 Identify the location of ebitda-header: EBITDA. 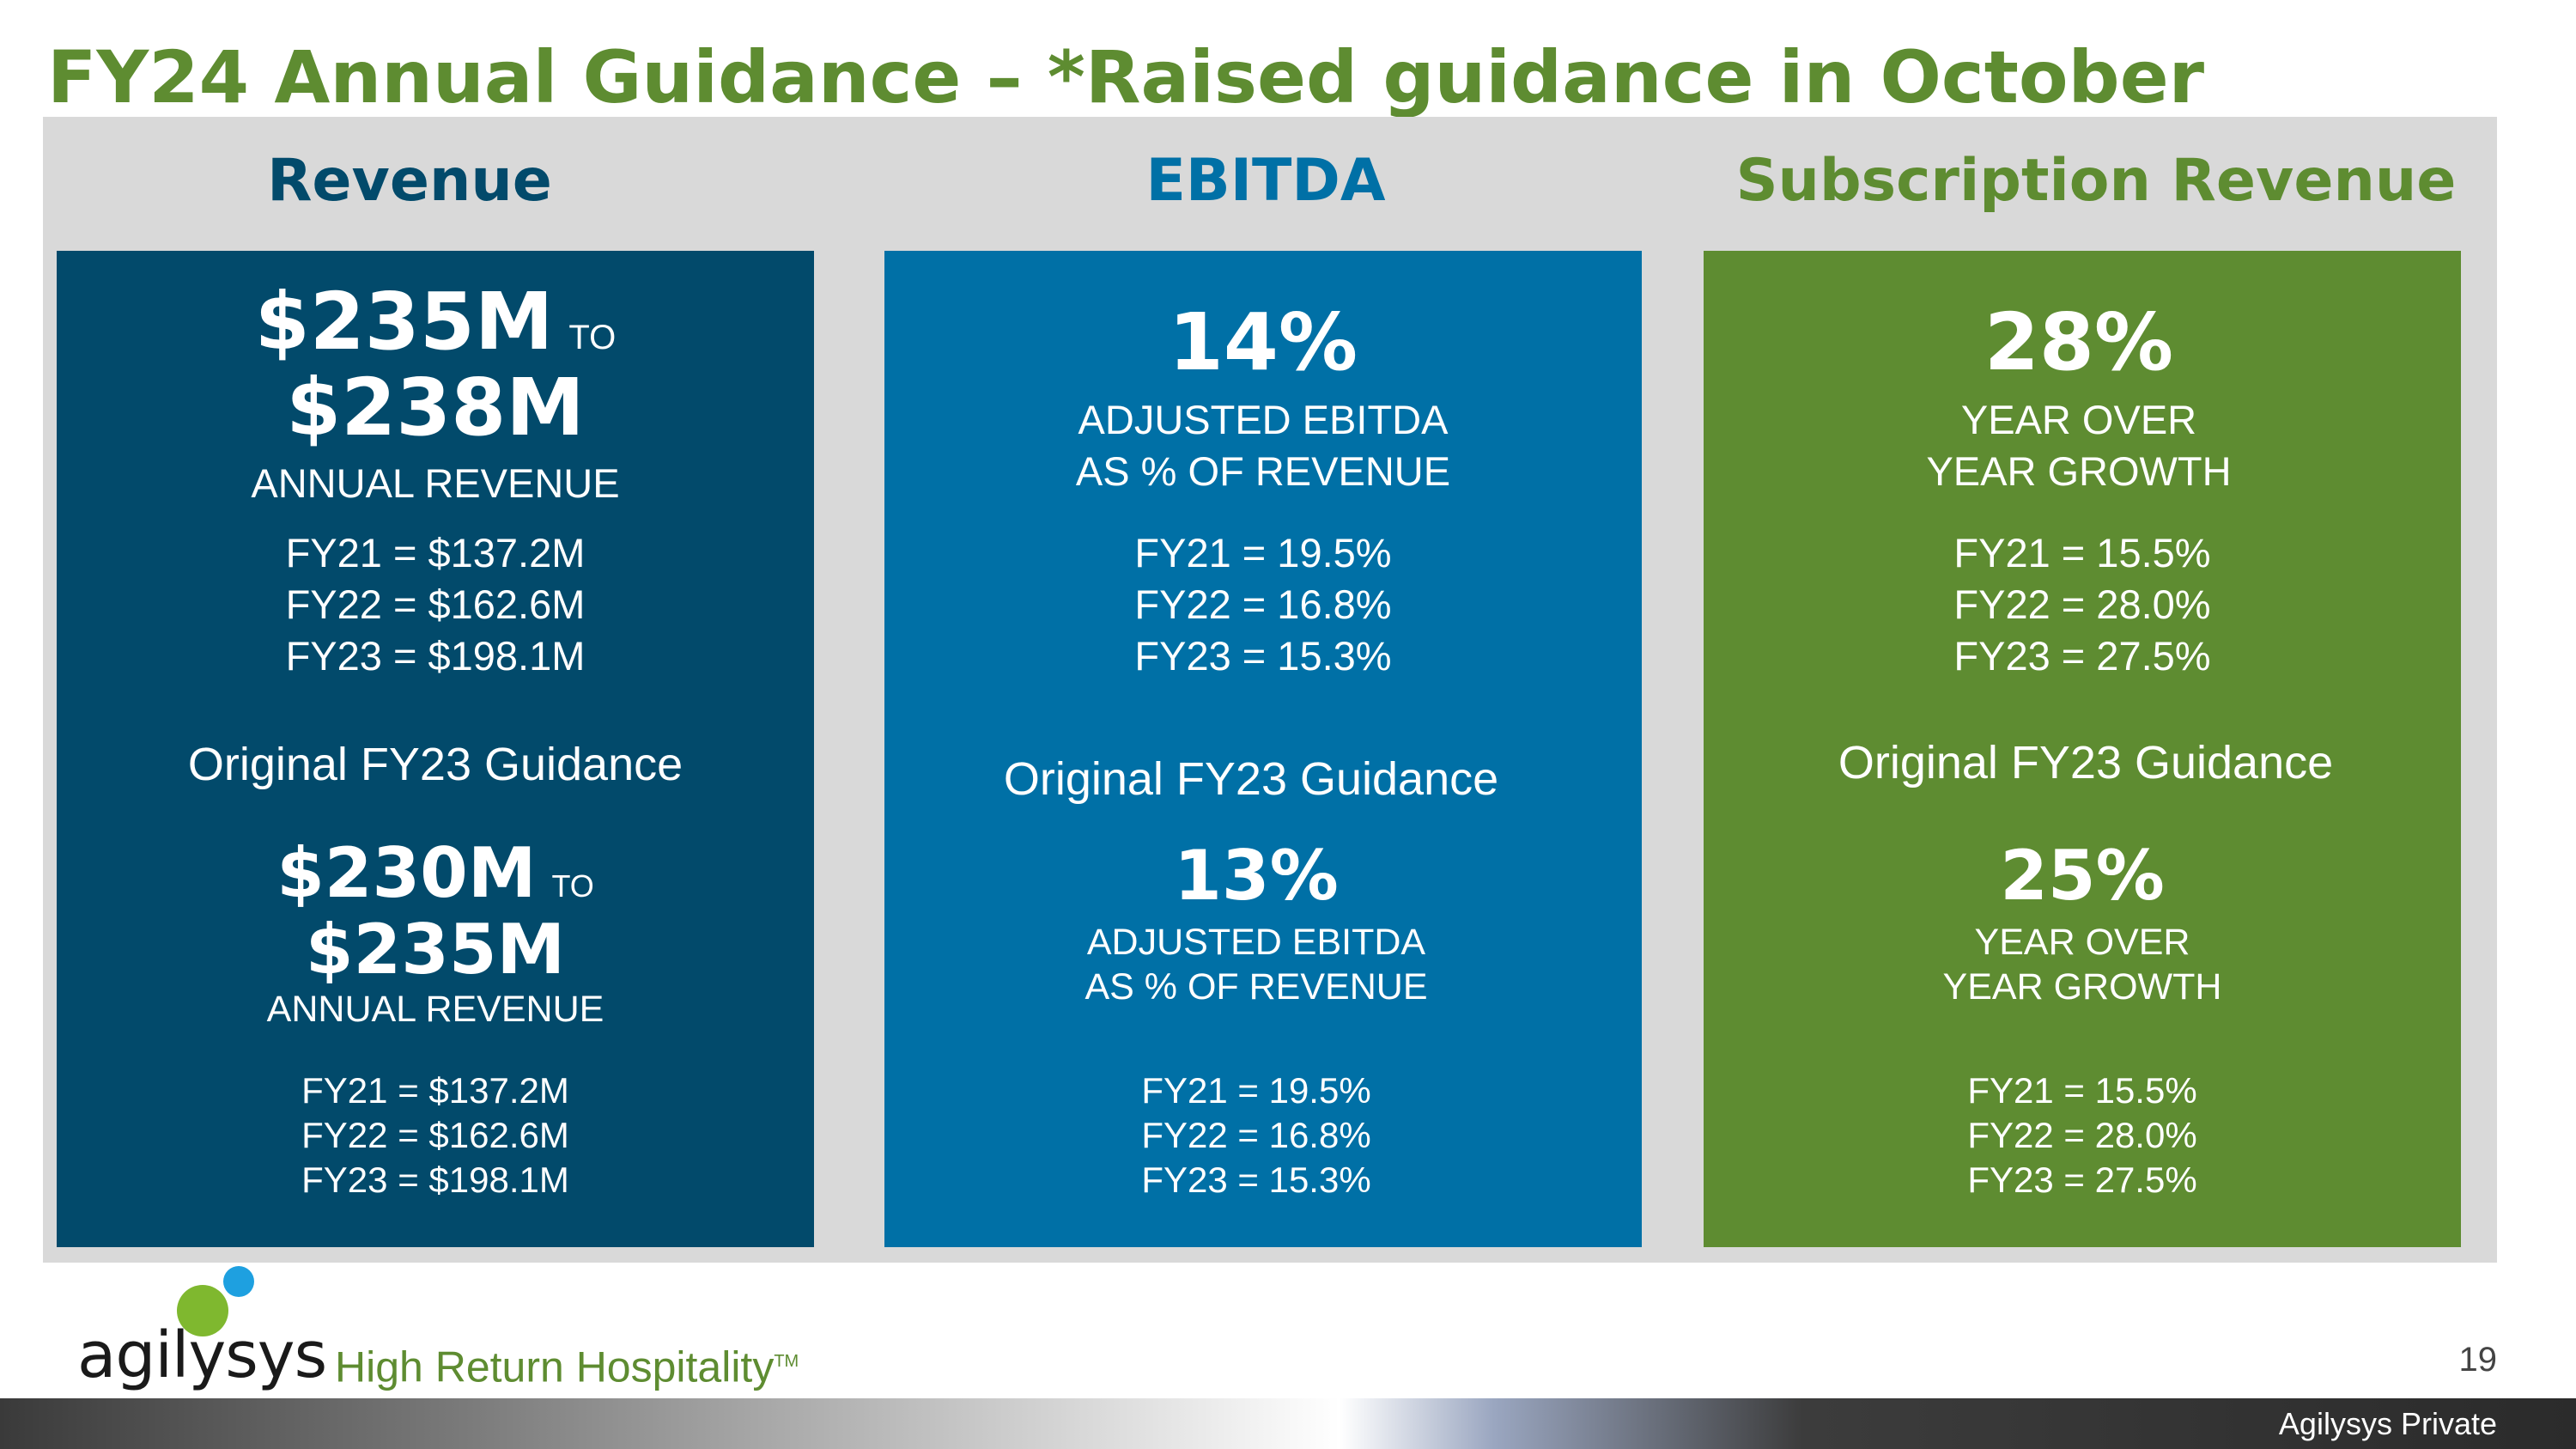
(1265, 181).